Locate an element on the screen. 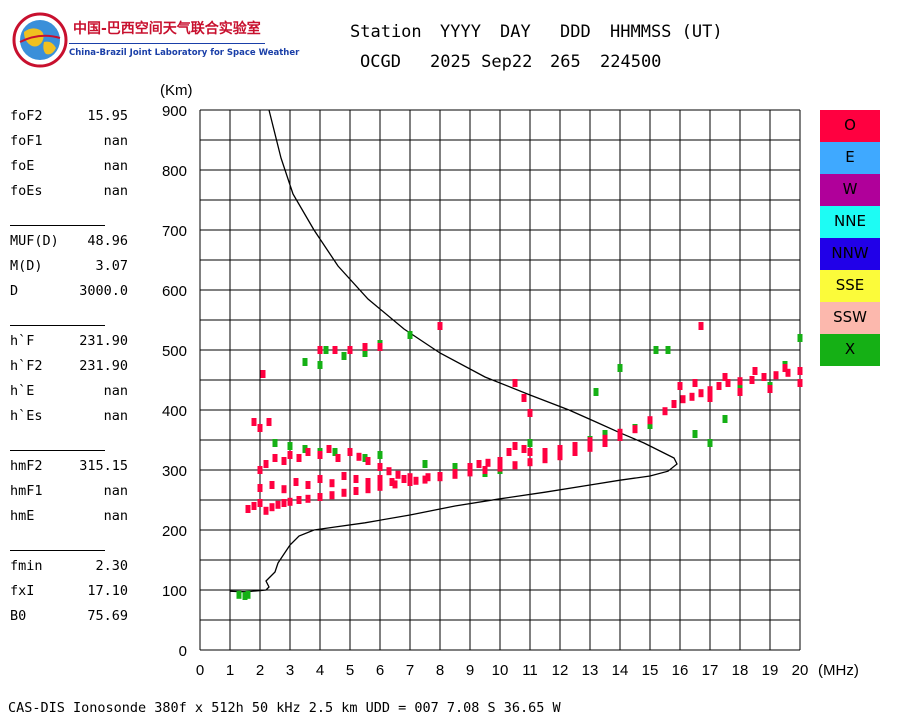 The width and height of the screenshot is (900, 720). header-label-year: YYYY is located at coordinates (460, 32).